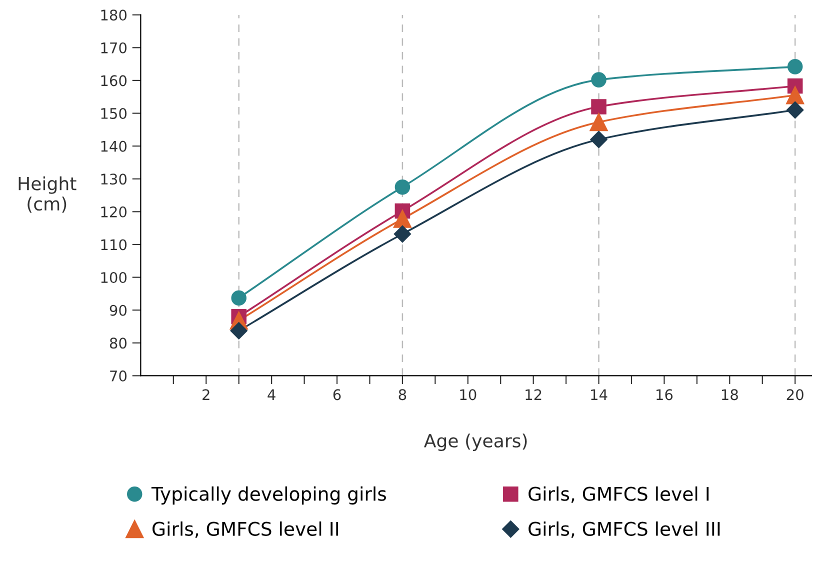  What do you see at coordinates (114, 80) in the screenshot?
I see `y-tick-label: 160` at bounding box center [114, 80].